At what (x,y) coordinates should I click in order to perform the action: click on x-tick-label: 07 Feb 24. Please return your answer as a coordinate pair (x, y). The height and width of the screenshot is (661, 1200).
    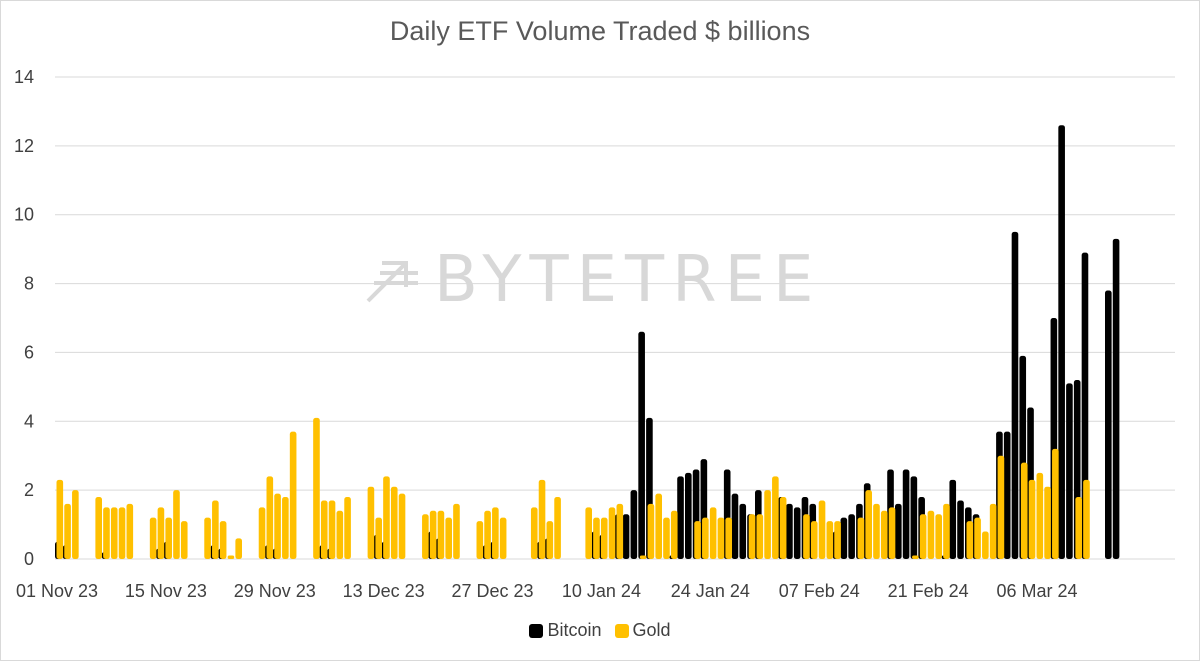
    Looking at the image, I should click on (819, 591).